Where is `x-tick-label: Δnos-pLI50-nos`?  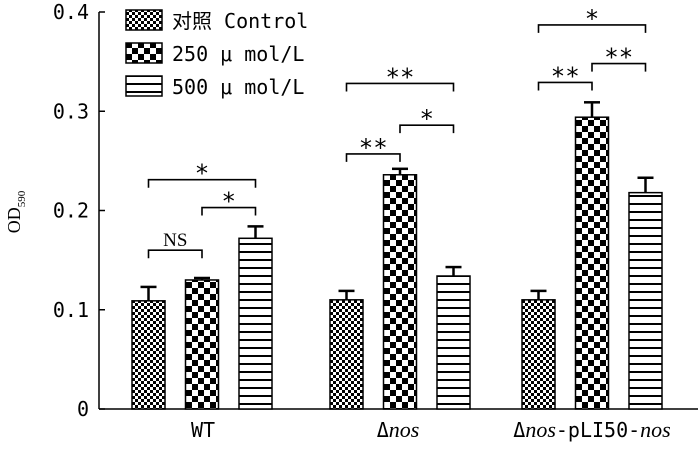
x-tick-label: Δnos-pLI50-nos is located at coordinates (591, 429).